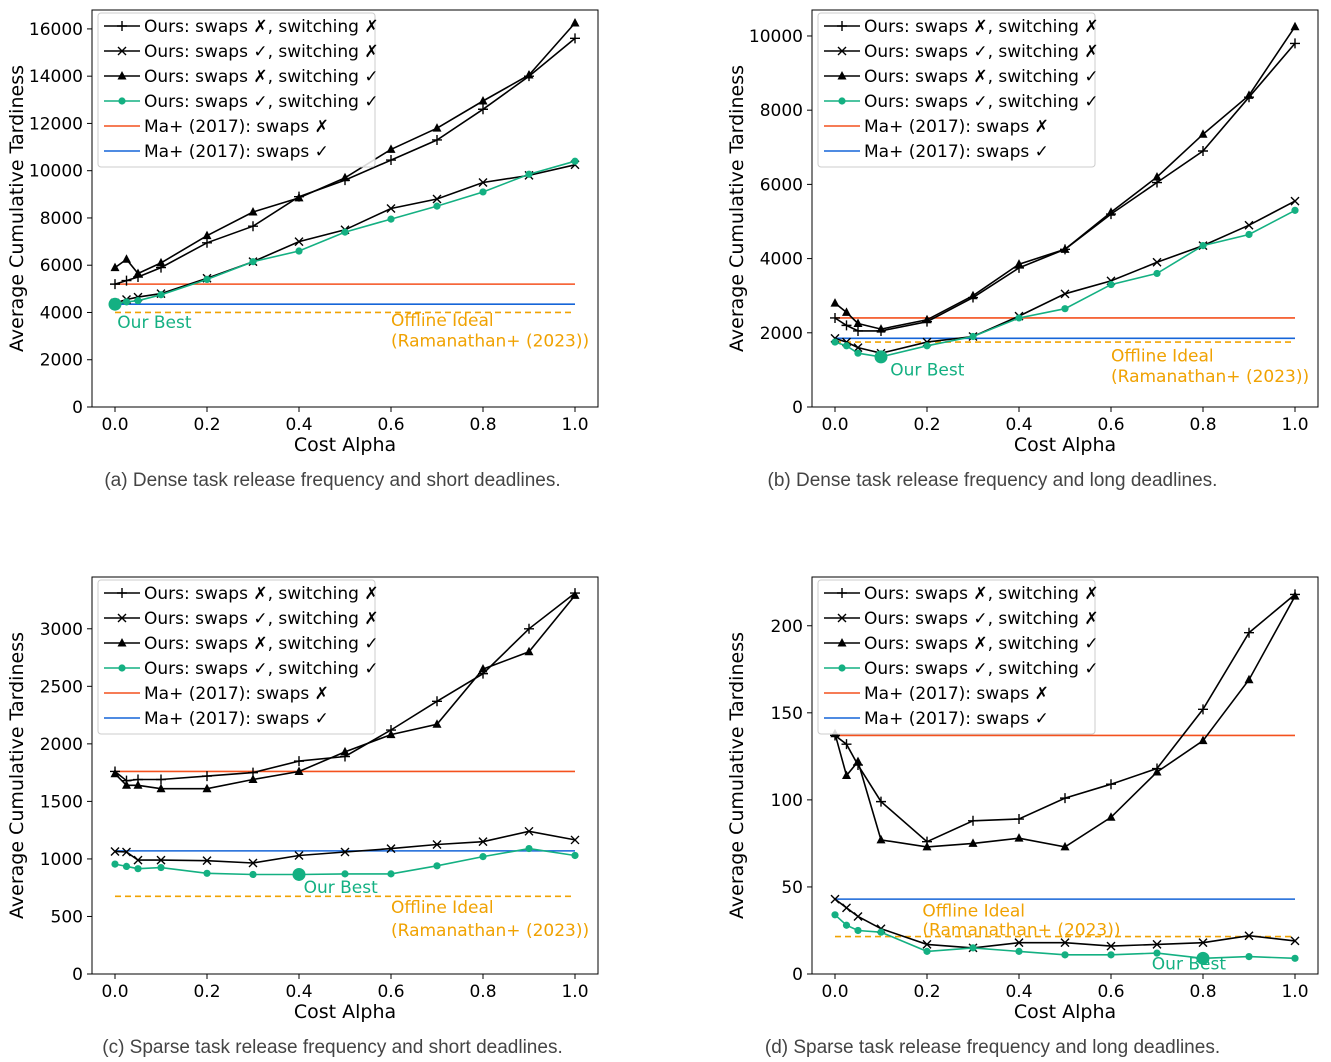 The width and height of the screenshot is (1331, 1062). Describe the element at coordinates (61, 361) in the screenshot. I see `y-tick-label: 2000` at that location.